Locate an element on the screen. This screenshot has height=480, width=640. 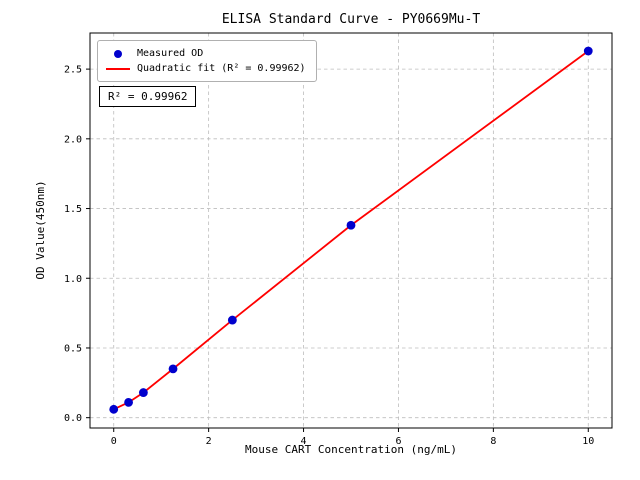
line-marker-icon is located at coordinates (118, 68).